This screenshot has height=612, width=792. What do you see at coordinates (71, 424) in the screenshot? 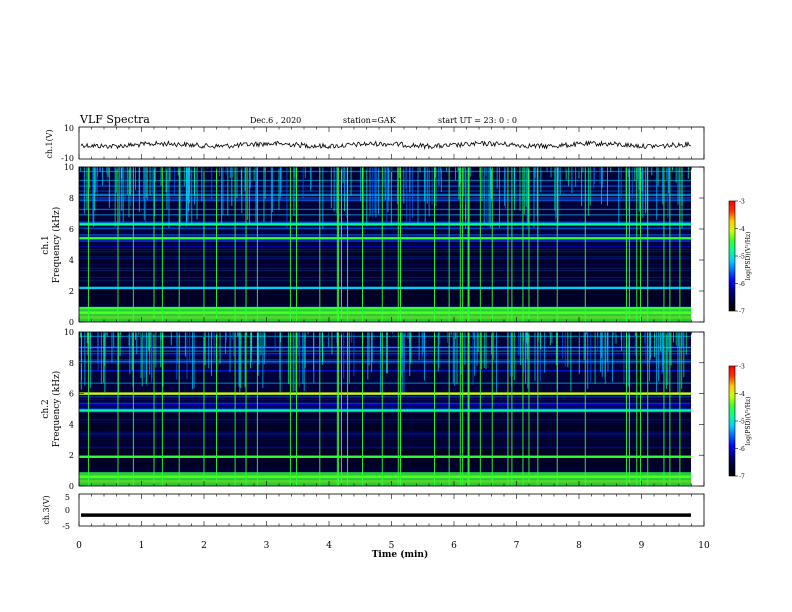
I see `y-tick-label: 4` at bounding box center [71, 424].